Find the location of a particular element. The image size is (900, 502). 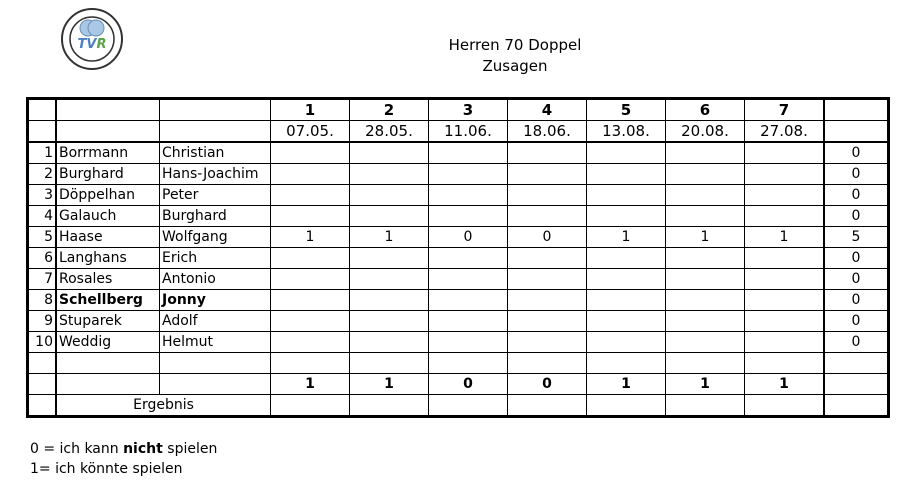

player-number: 2 is located at coordinates (42, 174).